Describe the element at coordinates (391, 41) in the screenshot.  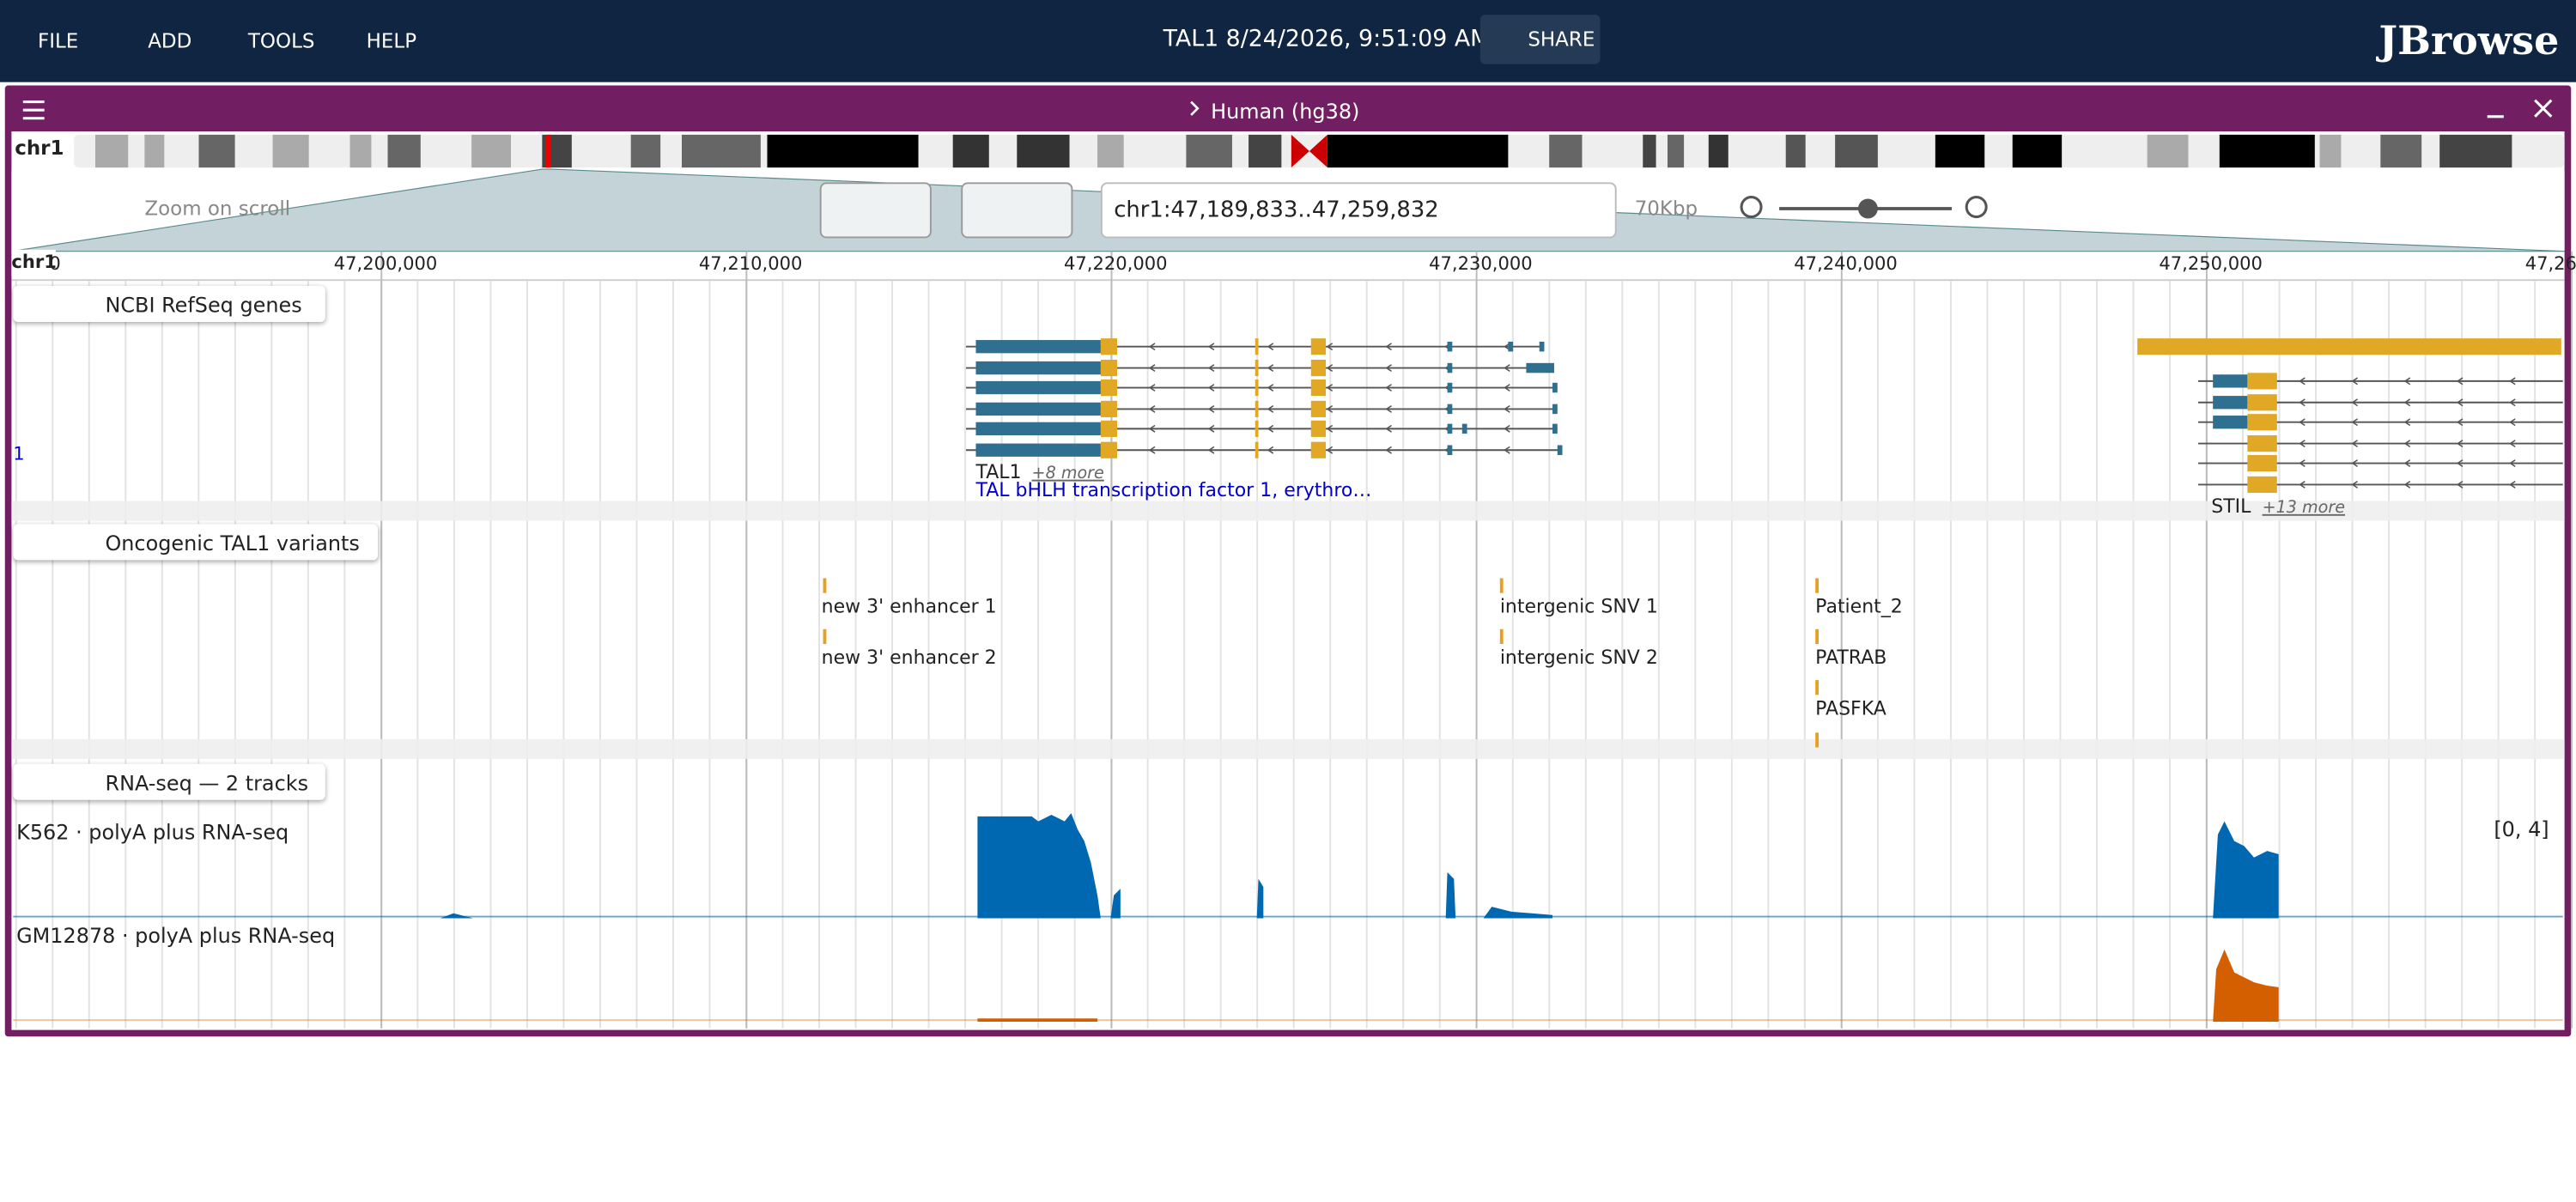
I see `menu-help: HELP` at that location.